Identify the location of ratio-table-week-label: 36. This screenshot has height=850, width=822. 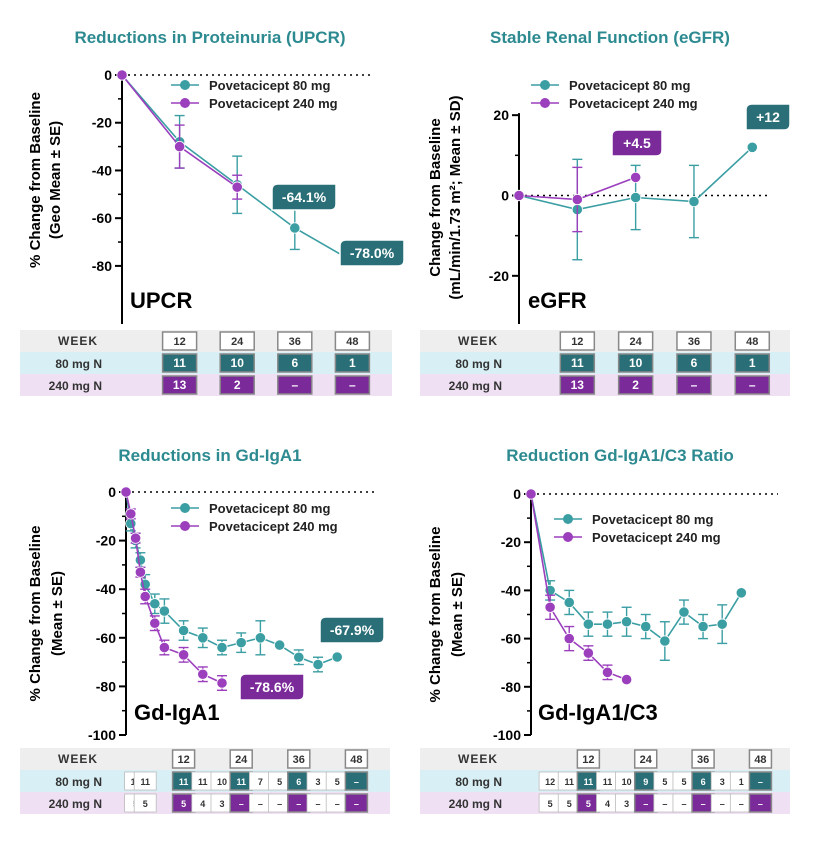
(703, 760).